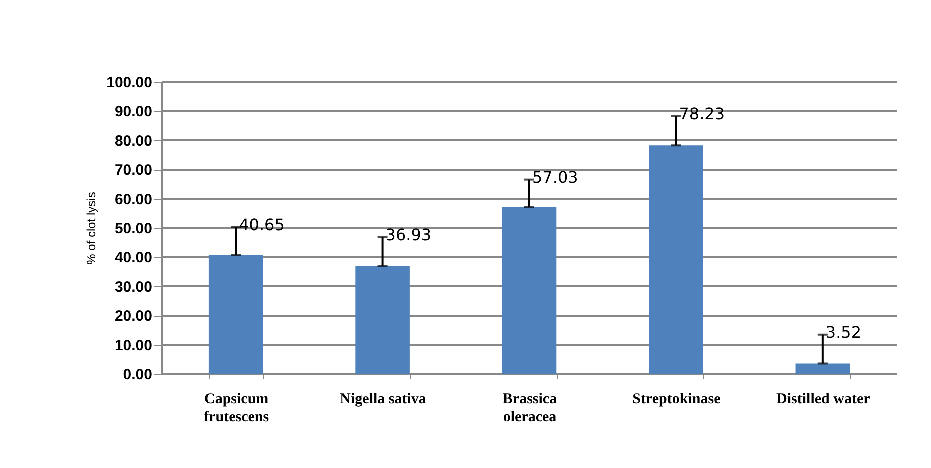 This screenshot has height=468, width=931. Describe the element at coordinates (555, 177) in the screenshot. I see `data-label: 57.03` at that location.